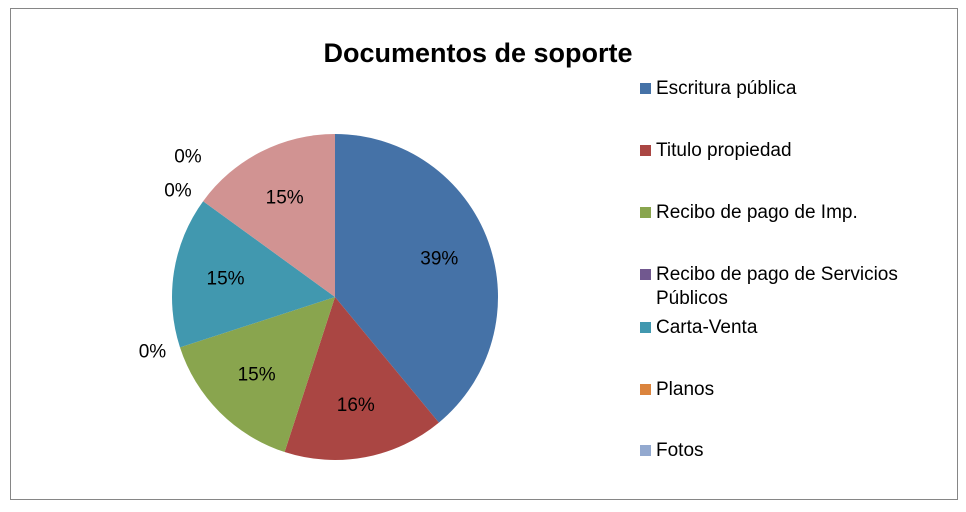 The image size is (966, 512). What do you see at coordinates (707, 327) in the screenshot?
I see `legend-label: Carta-Venta` at bounding box center [707, 327].